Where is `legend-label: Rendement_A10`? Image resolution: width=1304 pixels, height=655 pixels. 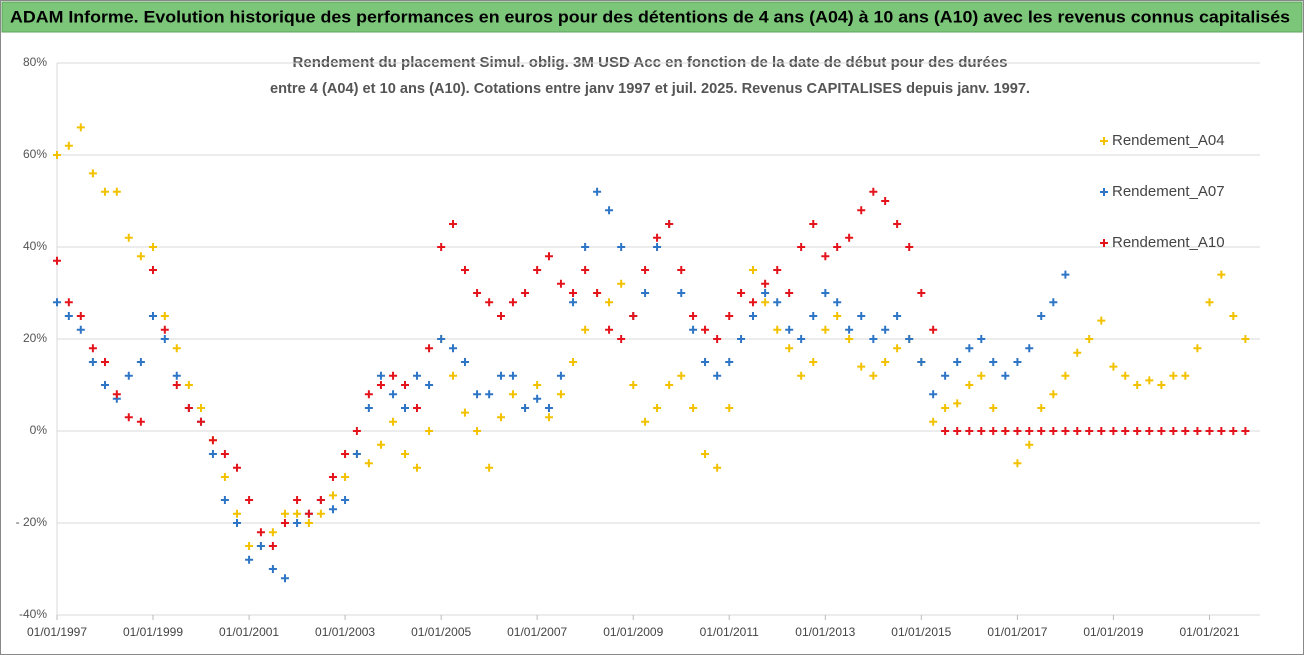 legend-label: Rendement_A10 is located at coordinates (1168, 242).